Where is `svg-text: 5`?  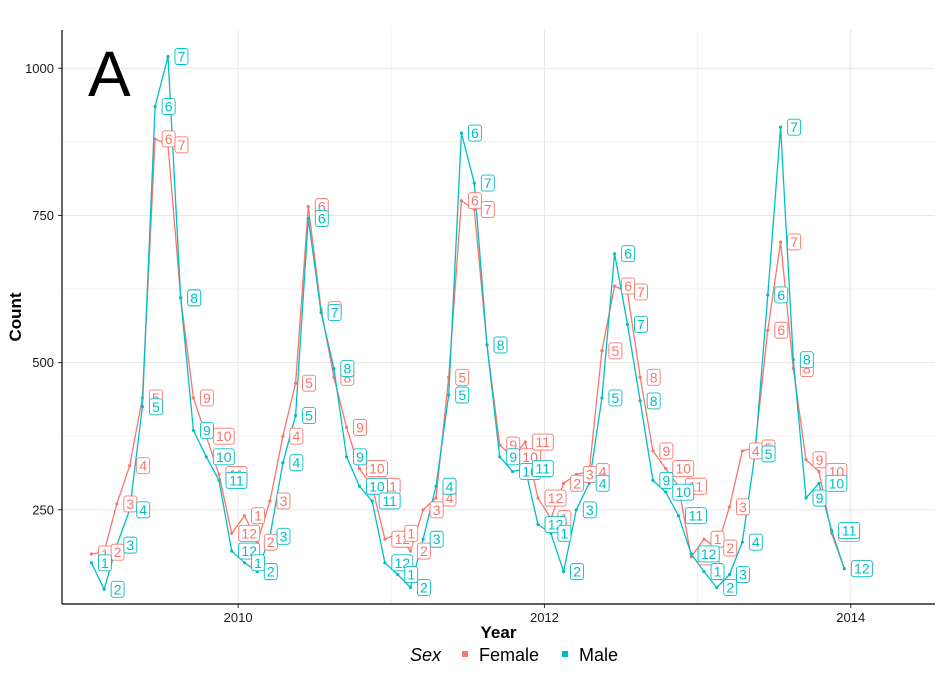
svg-text: 5 is located at coordinates (462, 377).